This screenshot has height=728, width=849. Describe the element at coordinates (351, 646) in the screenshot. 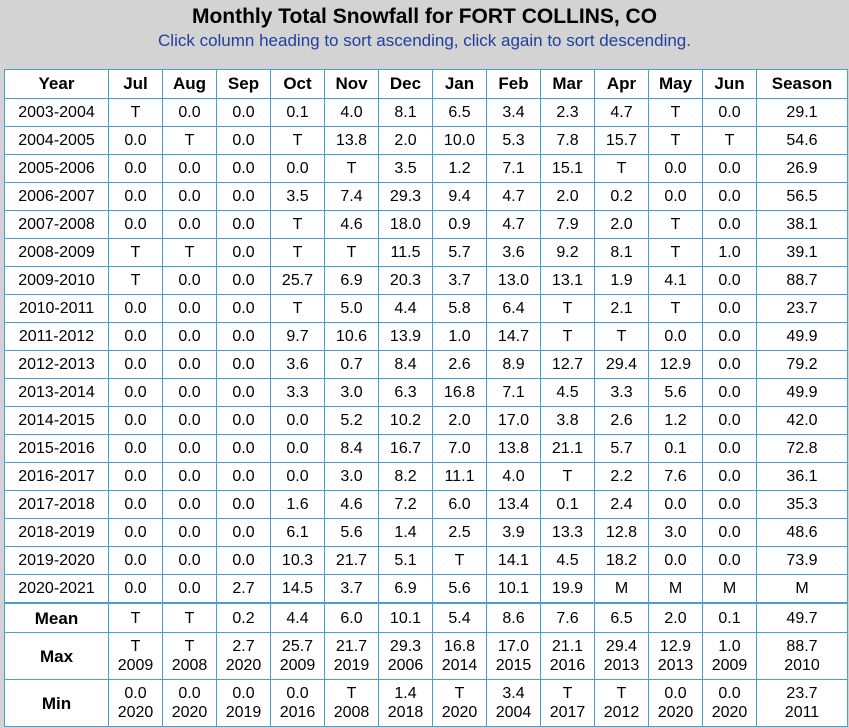

I see `summary-value: 21.7` at that location.